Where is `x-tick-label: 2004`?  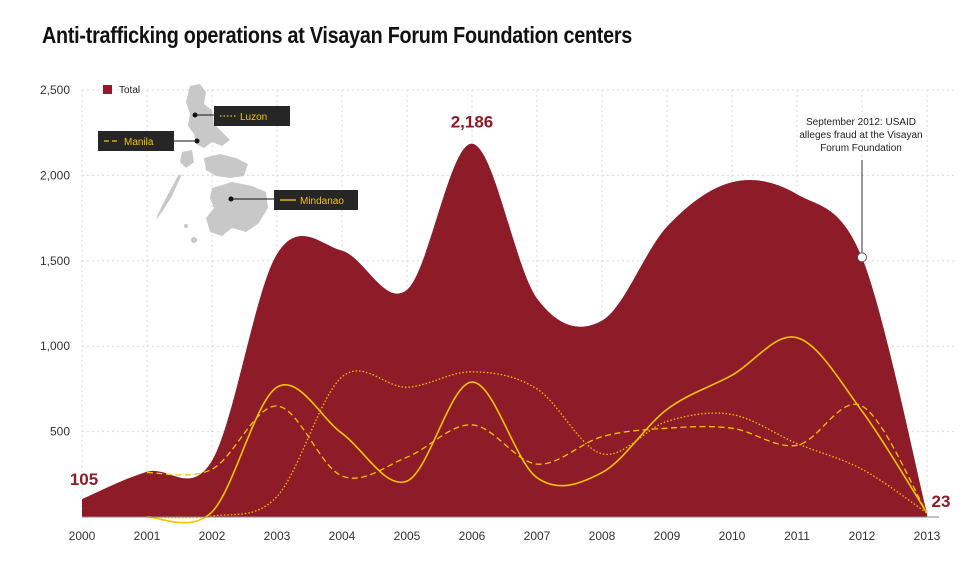
x-tick-label: 2004 is located at coordinates (342, 536).